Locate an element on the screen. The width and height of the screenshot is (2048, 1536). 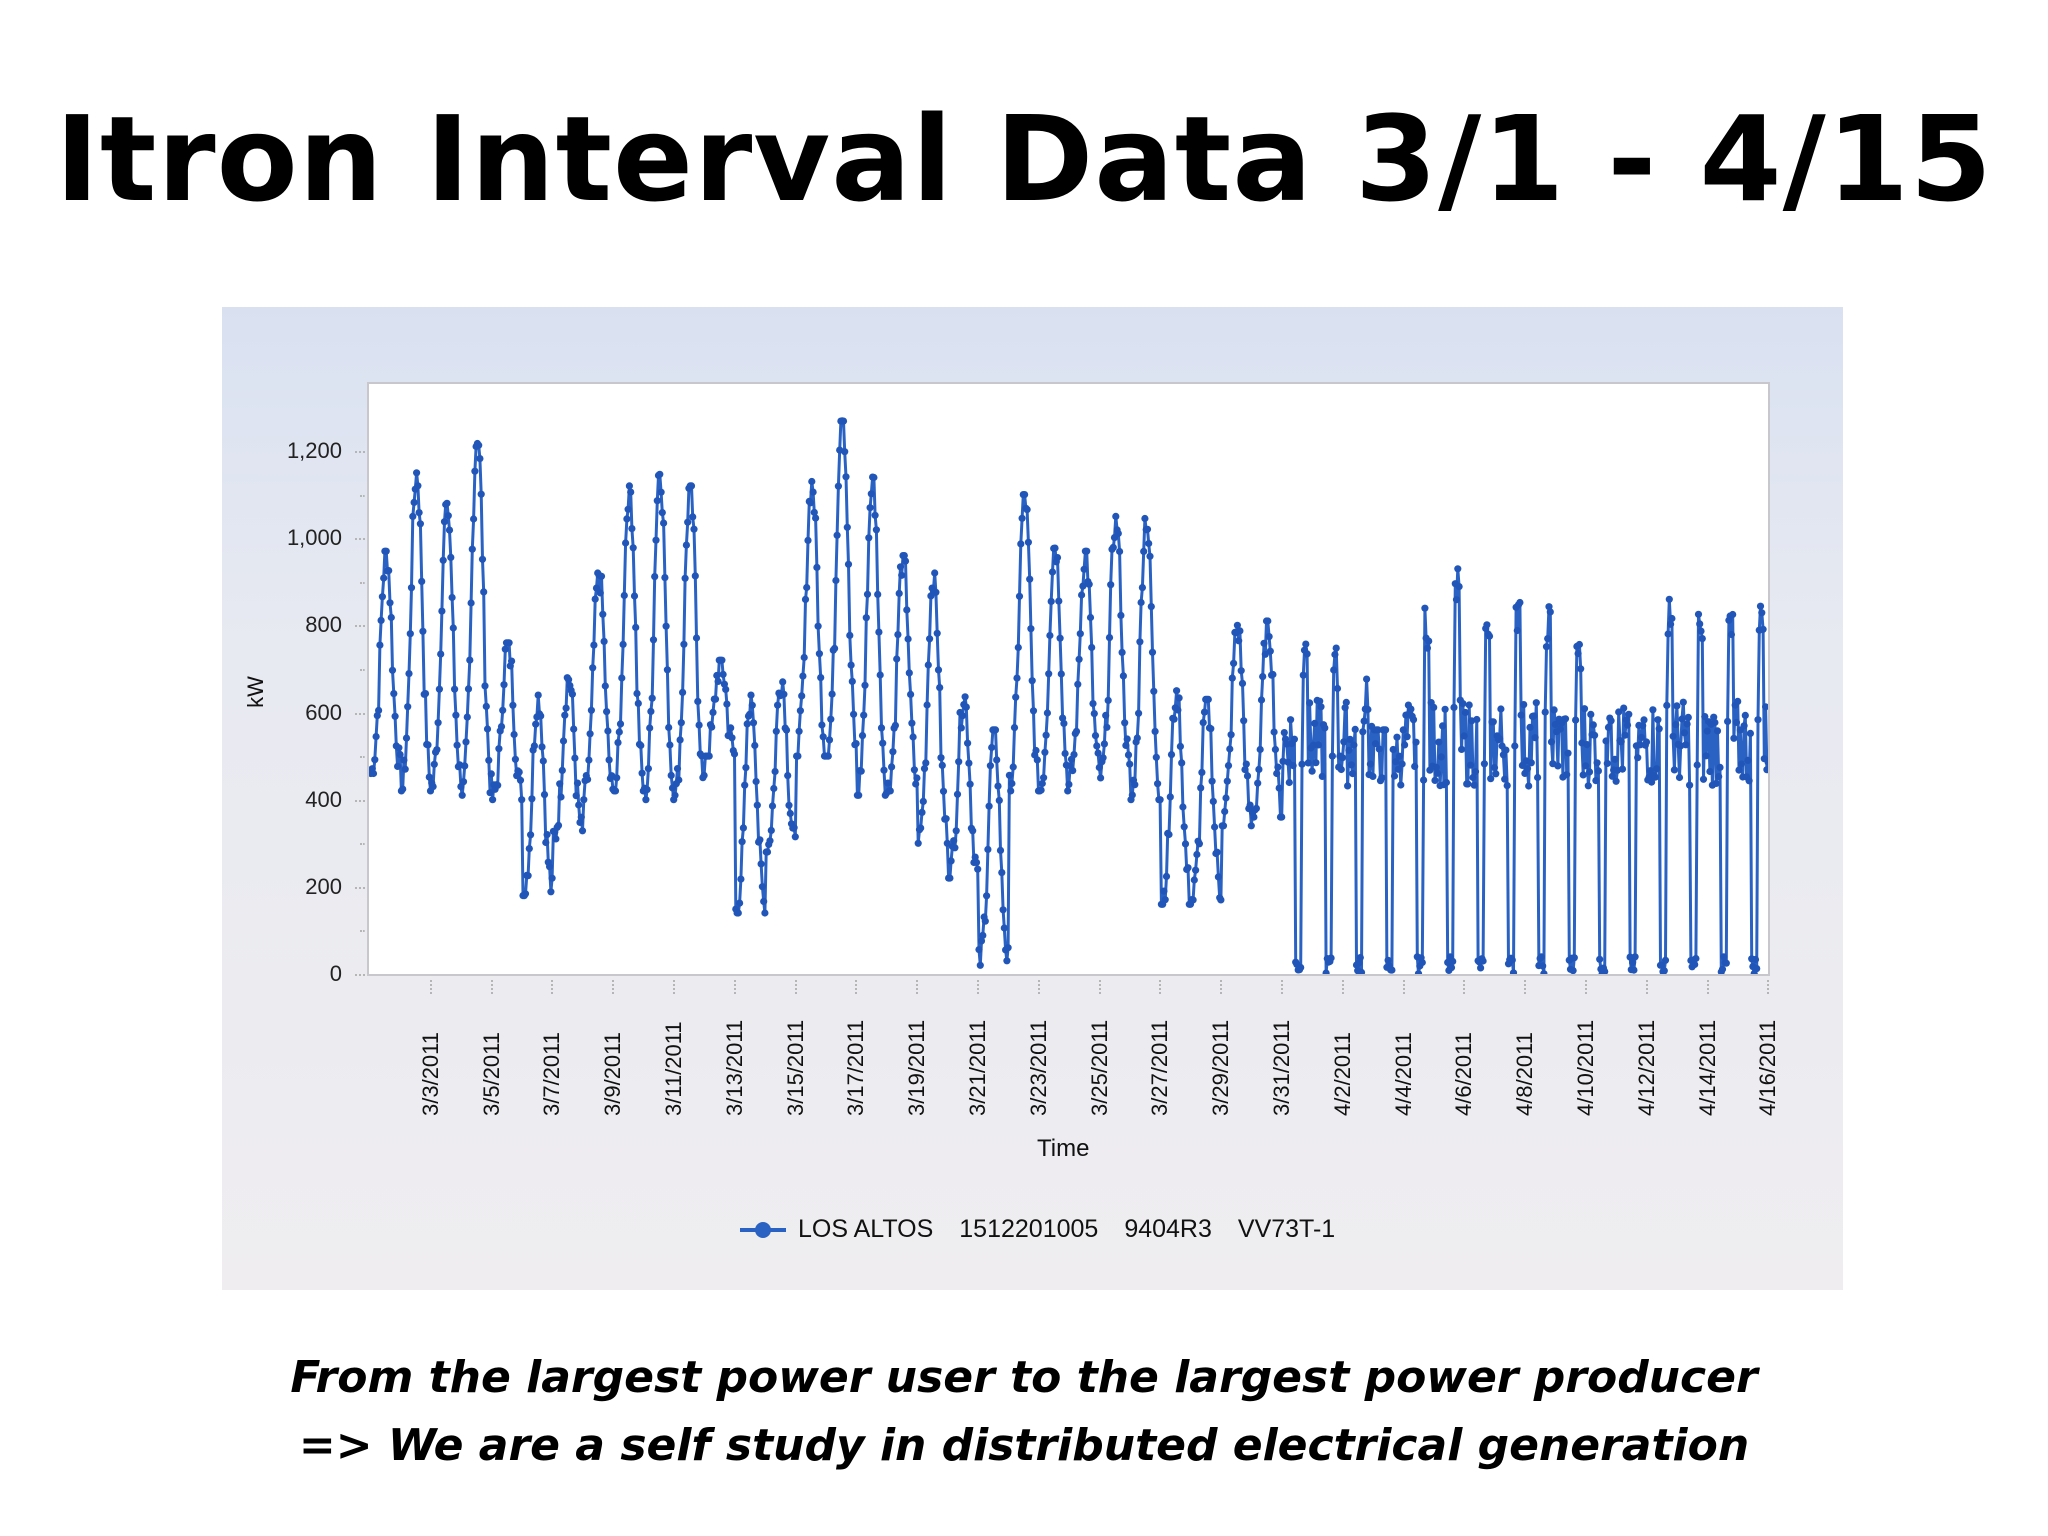
x-tick-label: 4/14/2011 is located at coordinates (1707, 1067).